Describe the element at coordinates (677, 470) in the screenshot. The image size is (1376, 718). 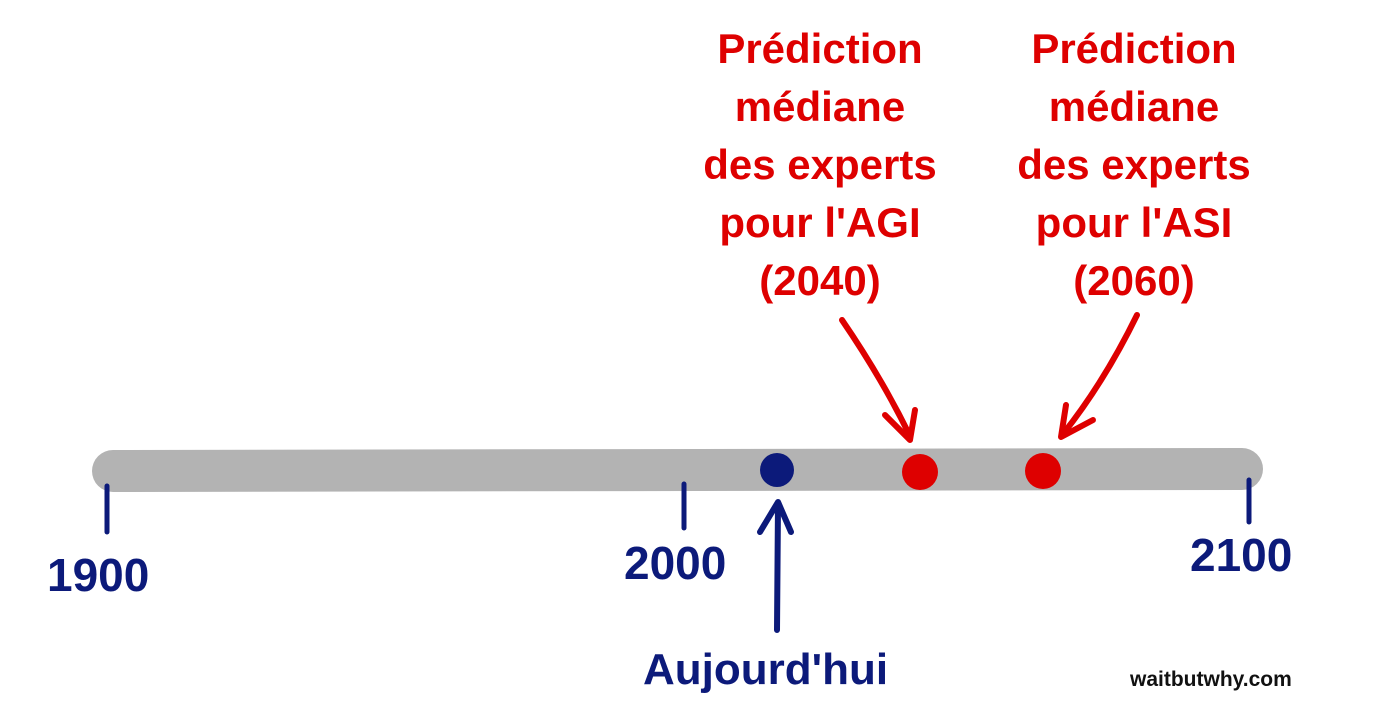
I see `timeline-bar` at that location.